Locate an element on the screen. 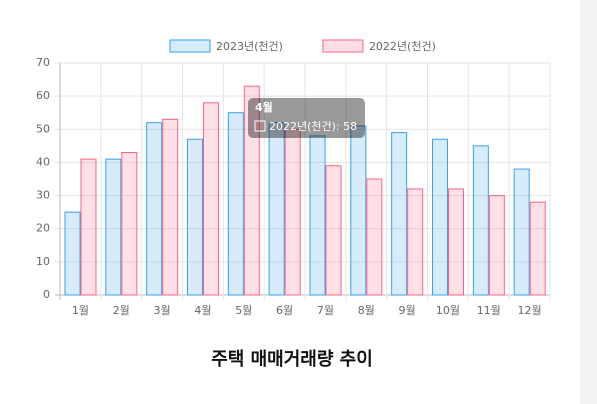 The image size is (597, 404). x-tick-label: 3월 is located at coordinates (162, 310).